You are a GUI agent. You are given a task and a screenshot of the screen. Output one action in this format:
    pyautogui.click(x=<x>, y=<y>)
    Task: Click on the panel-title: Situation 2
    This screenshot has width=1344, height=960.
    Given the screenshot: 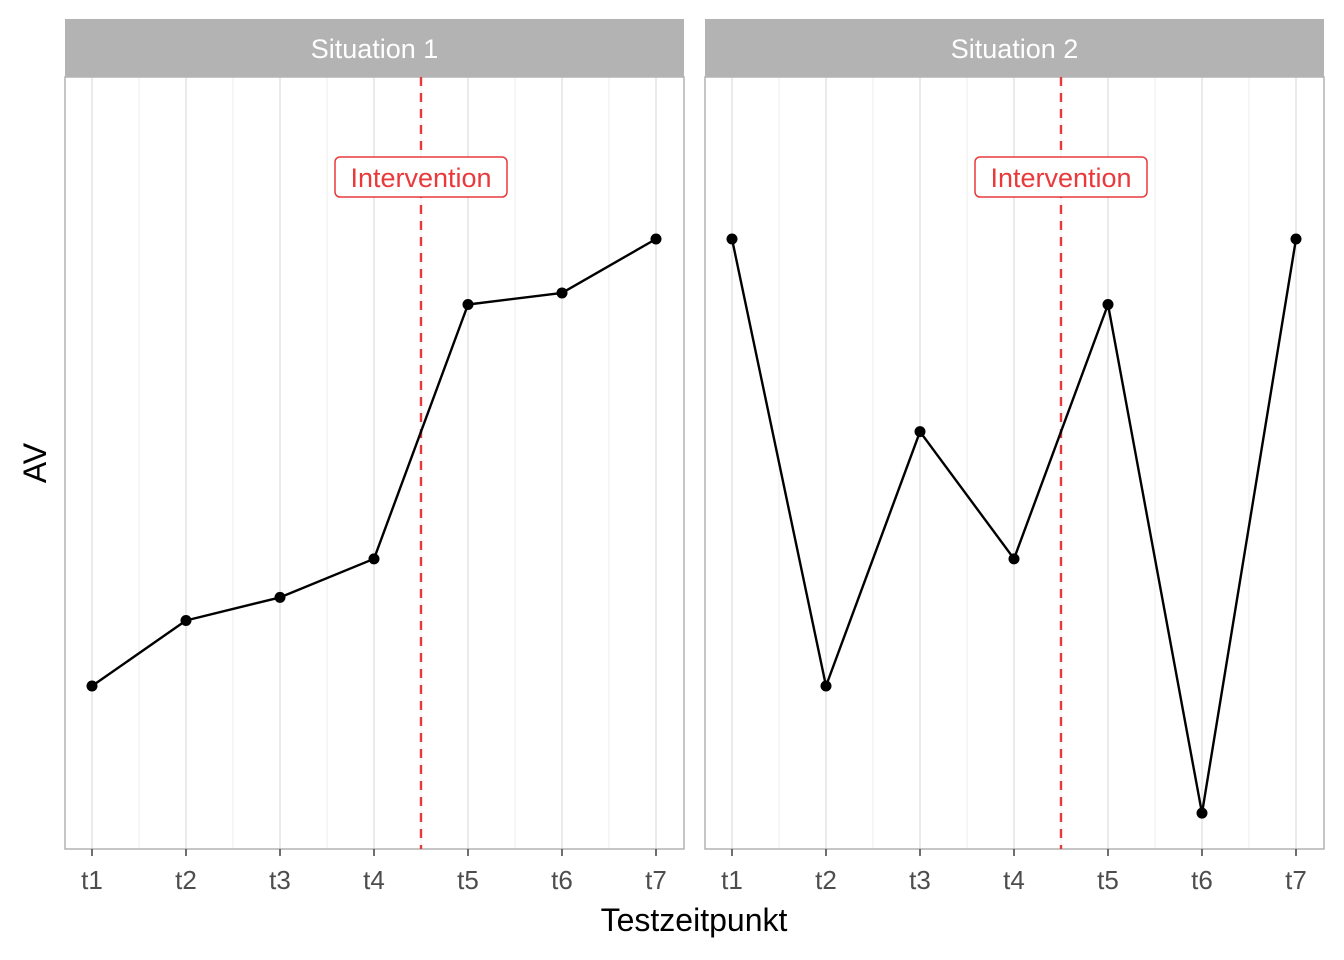 What is the action you would take?
    pyautogui.click(x=1015, y=49)
    